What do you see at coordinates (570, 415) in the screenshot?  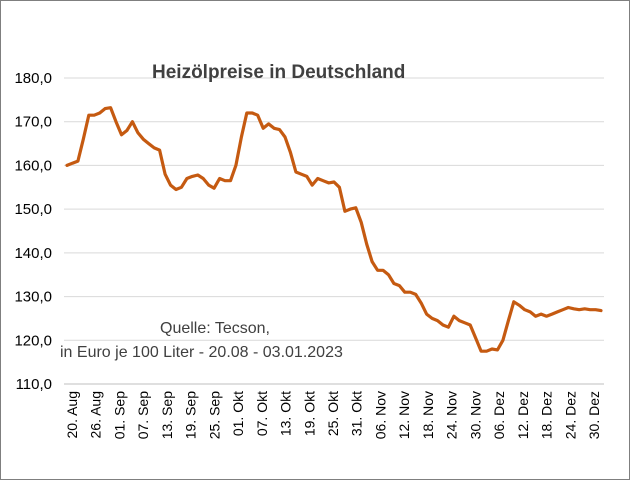 I see `x-tick-label: 24. Dez` at bounding box center [570, 415].